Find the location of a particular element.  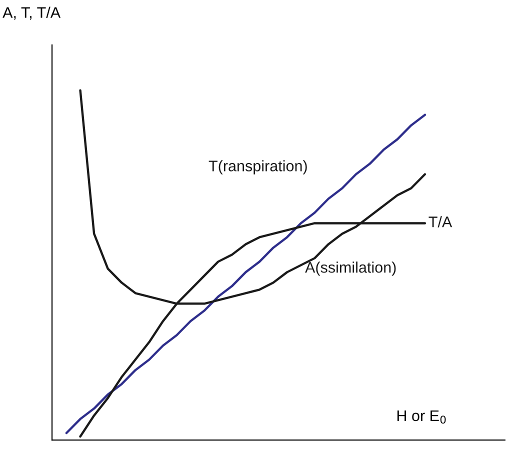

series-label: T/A is located at coordinates (440, 222).